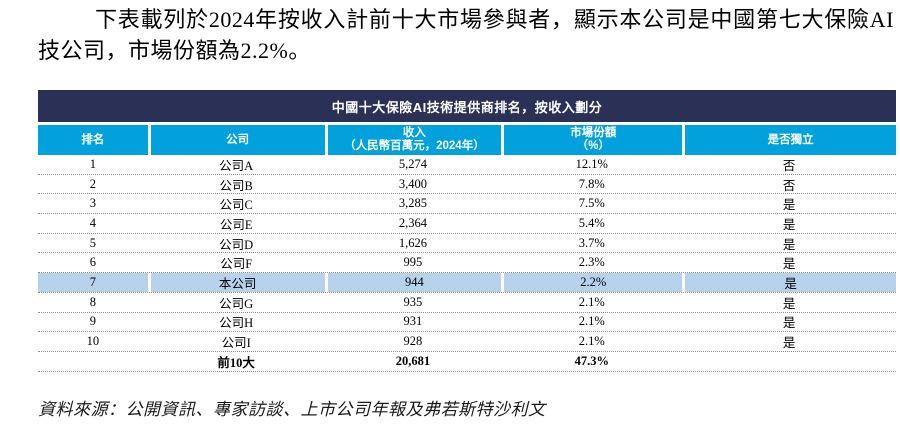 Image resolution: width=900 pixels, height=433 pixels. I want to click on cell-rank, so click(93, 361).